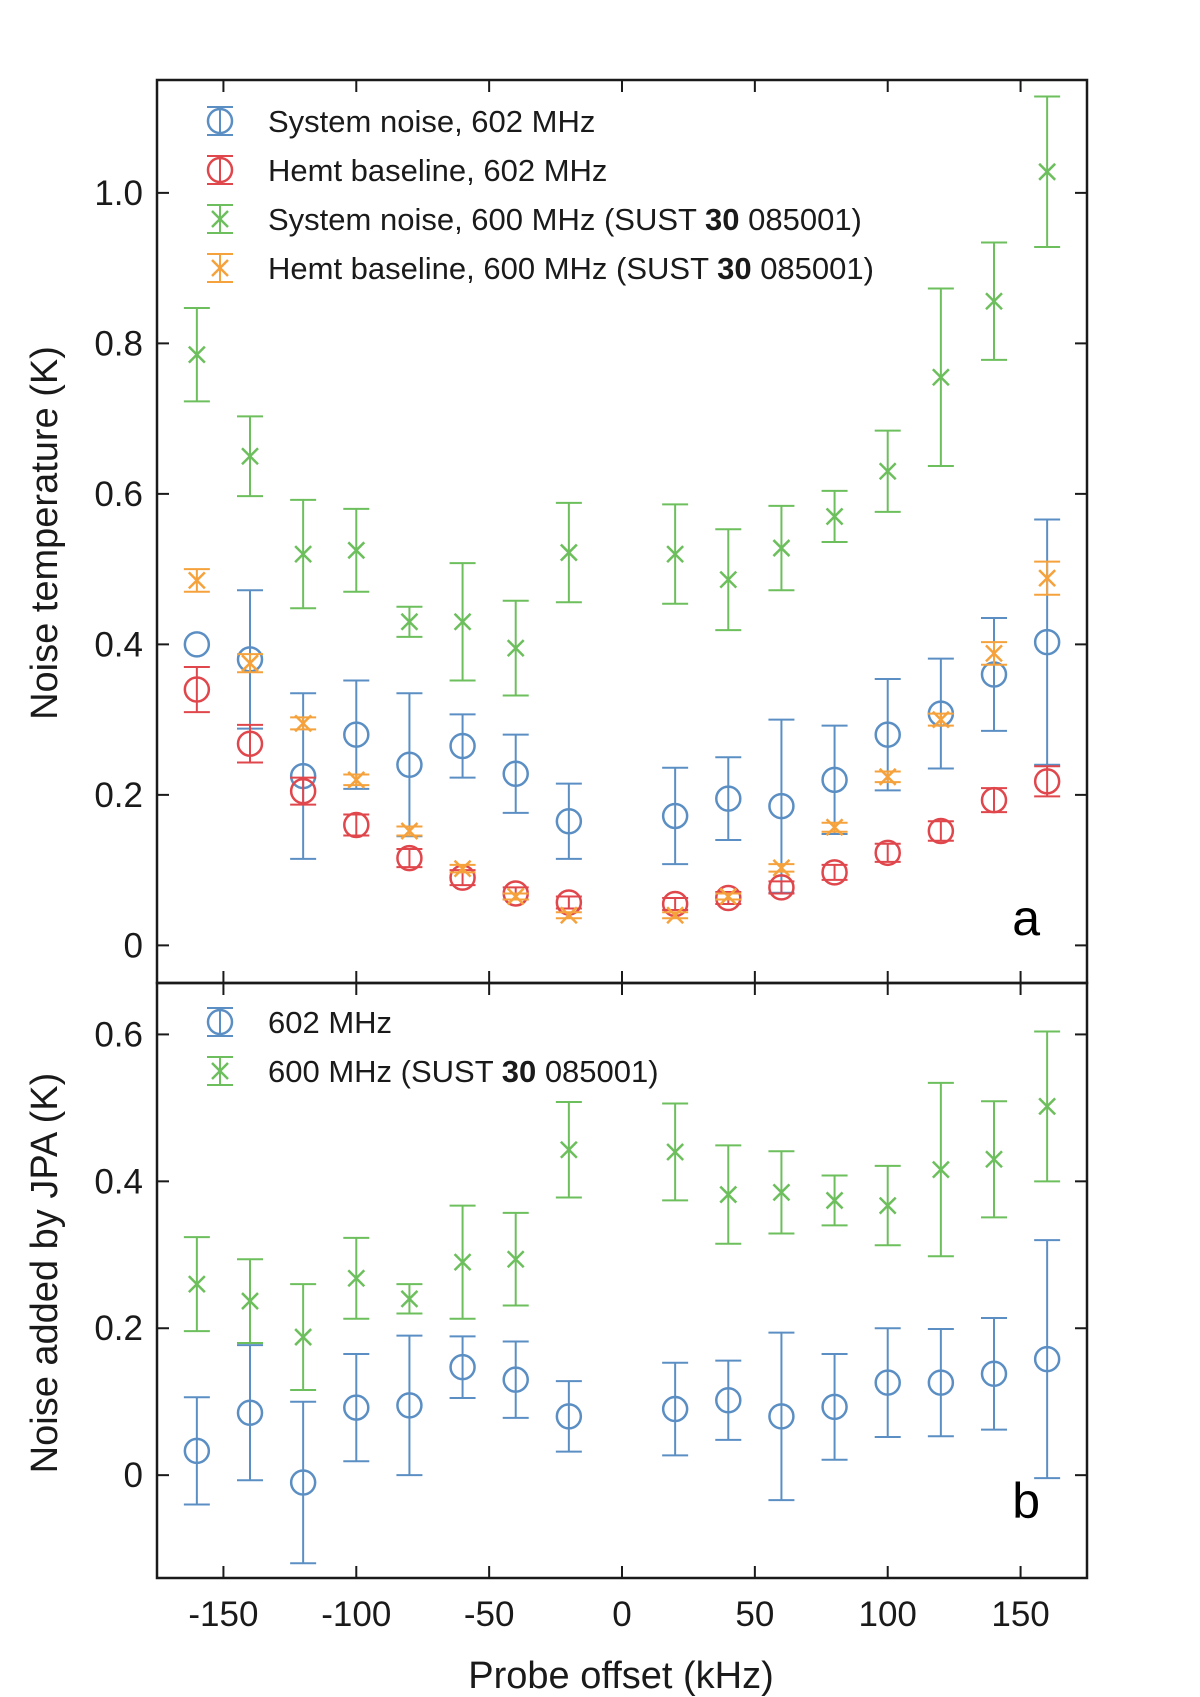 This screenshot has height=1697, width=1200. I want to click on panel-b-legend-entry: 602 MHz, so click(330, 1022).